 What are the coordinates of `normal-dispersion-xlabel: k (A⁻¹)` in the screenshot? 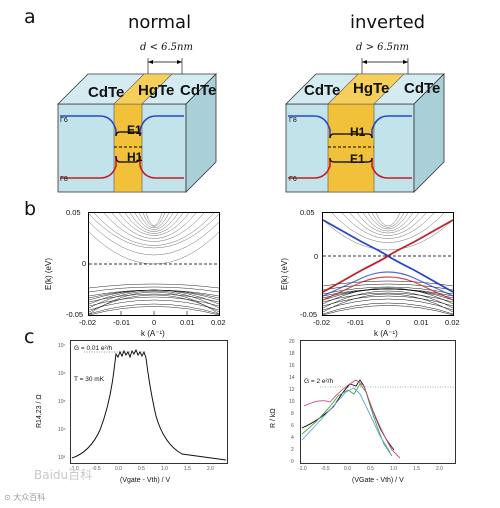 It's located at (153, 333).